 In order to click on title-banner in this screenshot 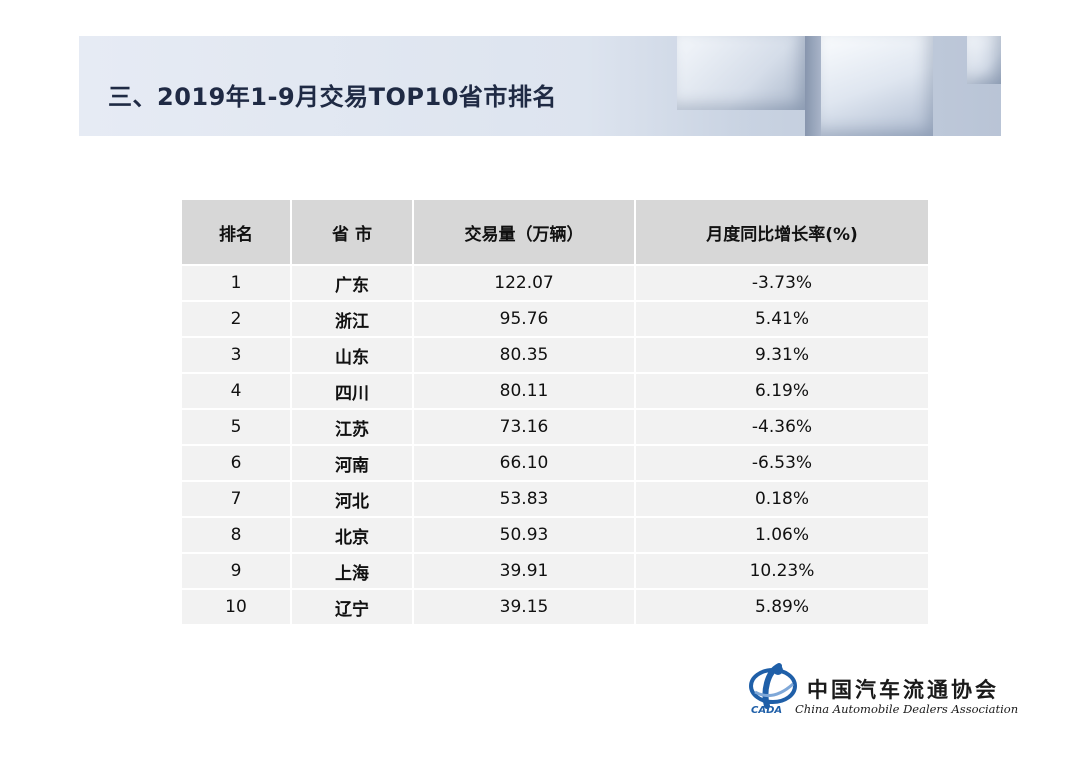, I will do `click(540, 86)`.